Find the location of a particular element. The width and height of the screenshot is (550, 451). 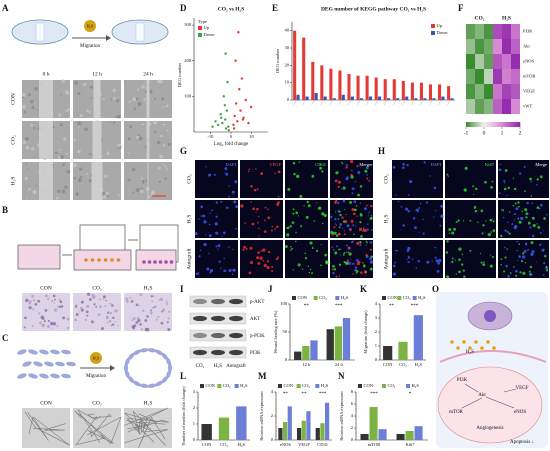

medium is located at coordinates (102, 260).